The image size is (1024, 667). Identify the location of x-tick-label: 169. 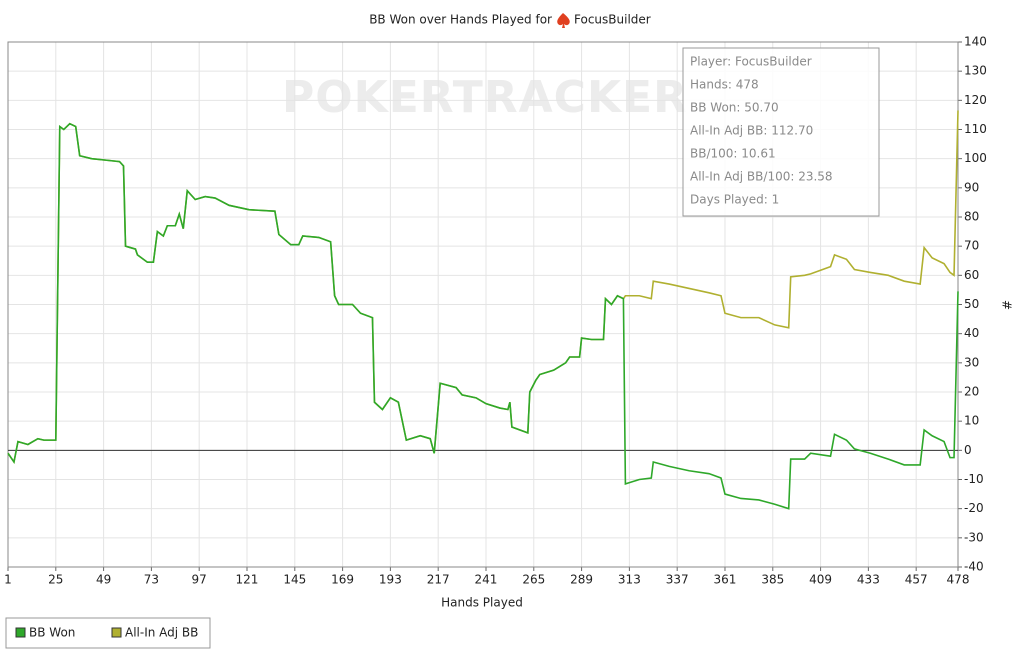
(342, 580).